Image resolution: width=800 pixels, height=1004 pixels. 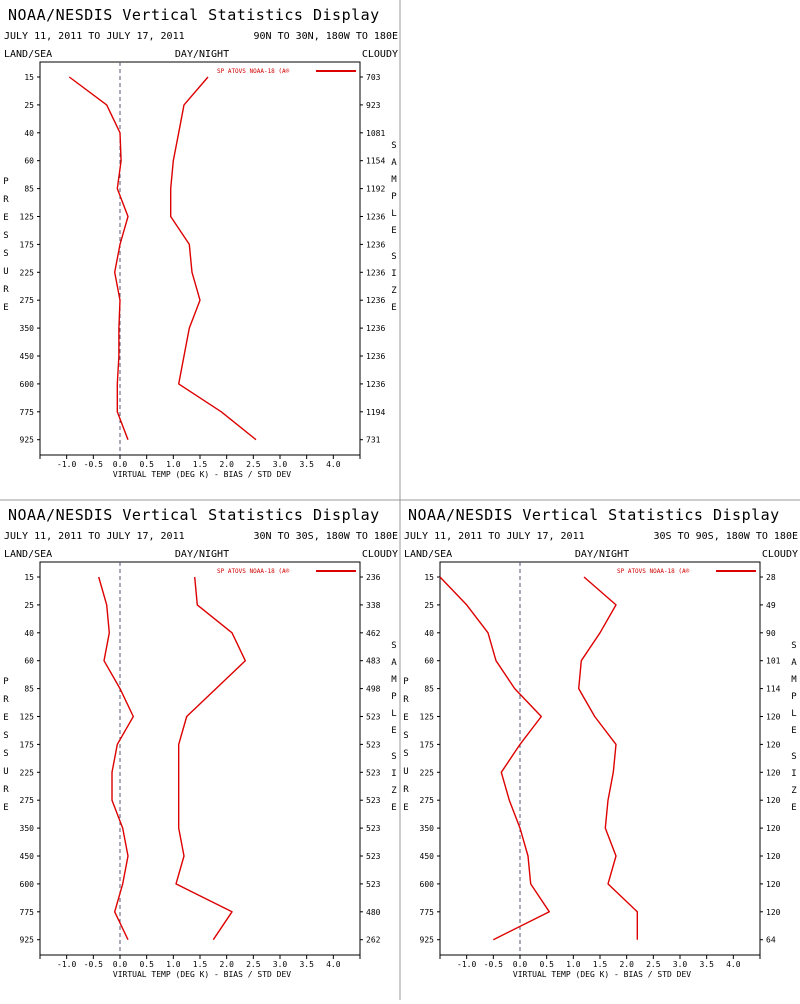 I want to click on date-range: JULY 11, 2011 TO JULY 17, 2011, so click(x=94, y=536).